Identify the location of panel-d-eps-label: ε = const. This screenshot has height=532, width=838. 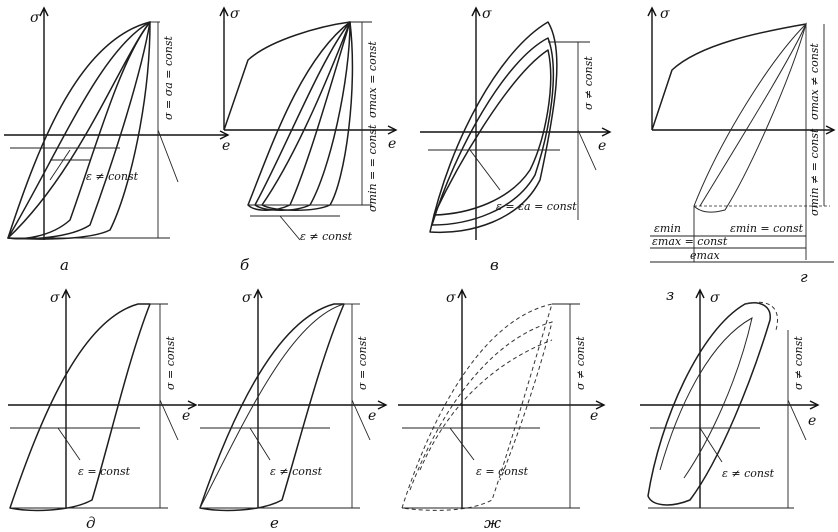
(104, 471).